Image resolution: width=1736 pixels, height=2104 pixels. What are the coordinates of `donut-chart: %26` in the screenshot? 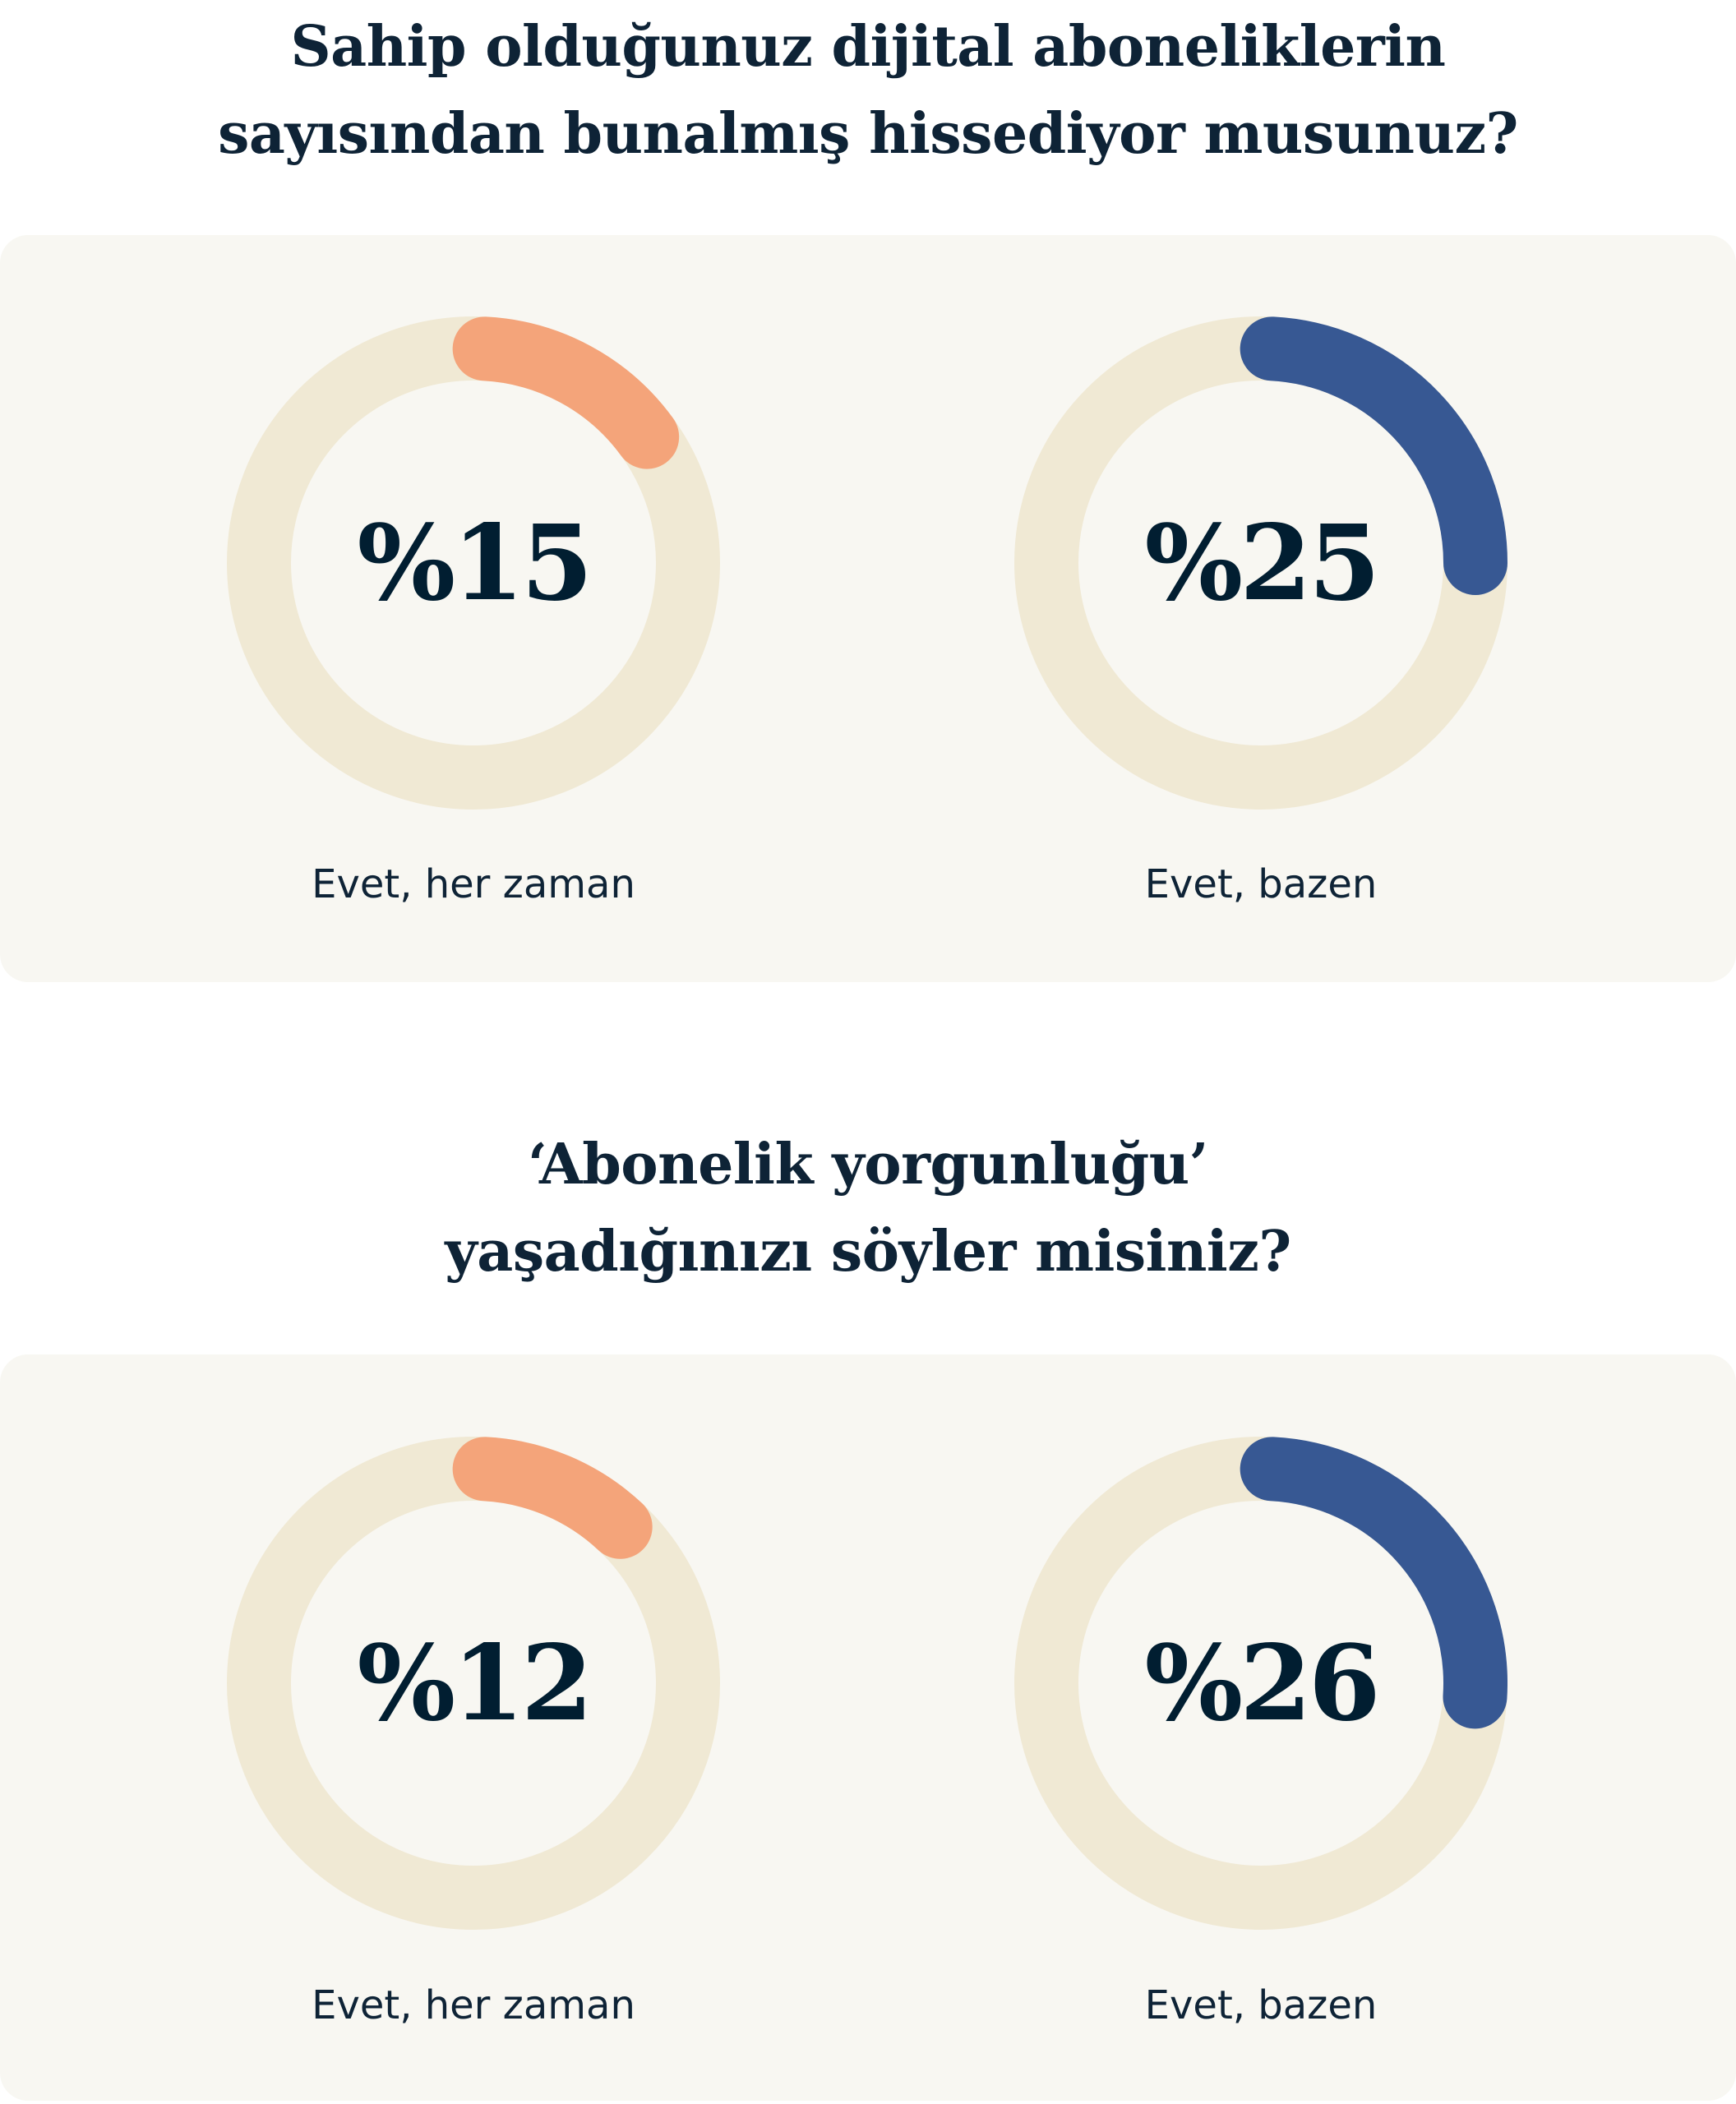 It's located at (1261, 1683).